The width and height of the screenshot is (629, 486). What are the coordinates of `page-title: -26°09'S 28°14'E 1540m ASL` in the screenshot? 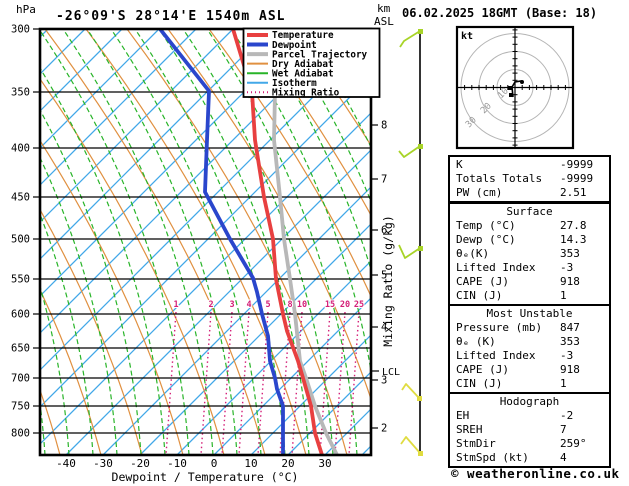 It's located at (171, 16).